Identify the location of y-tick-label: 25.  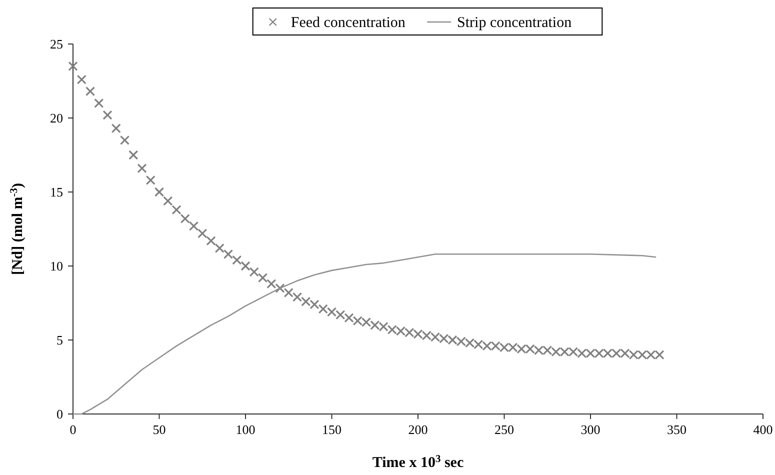
(56, 44).